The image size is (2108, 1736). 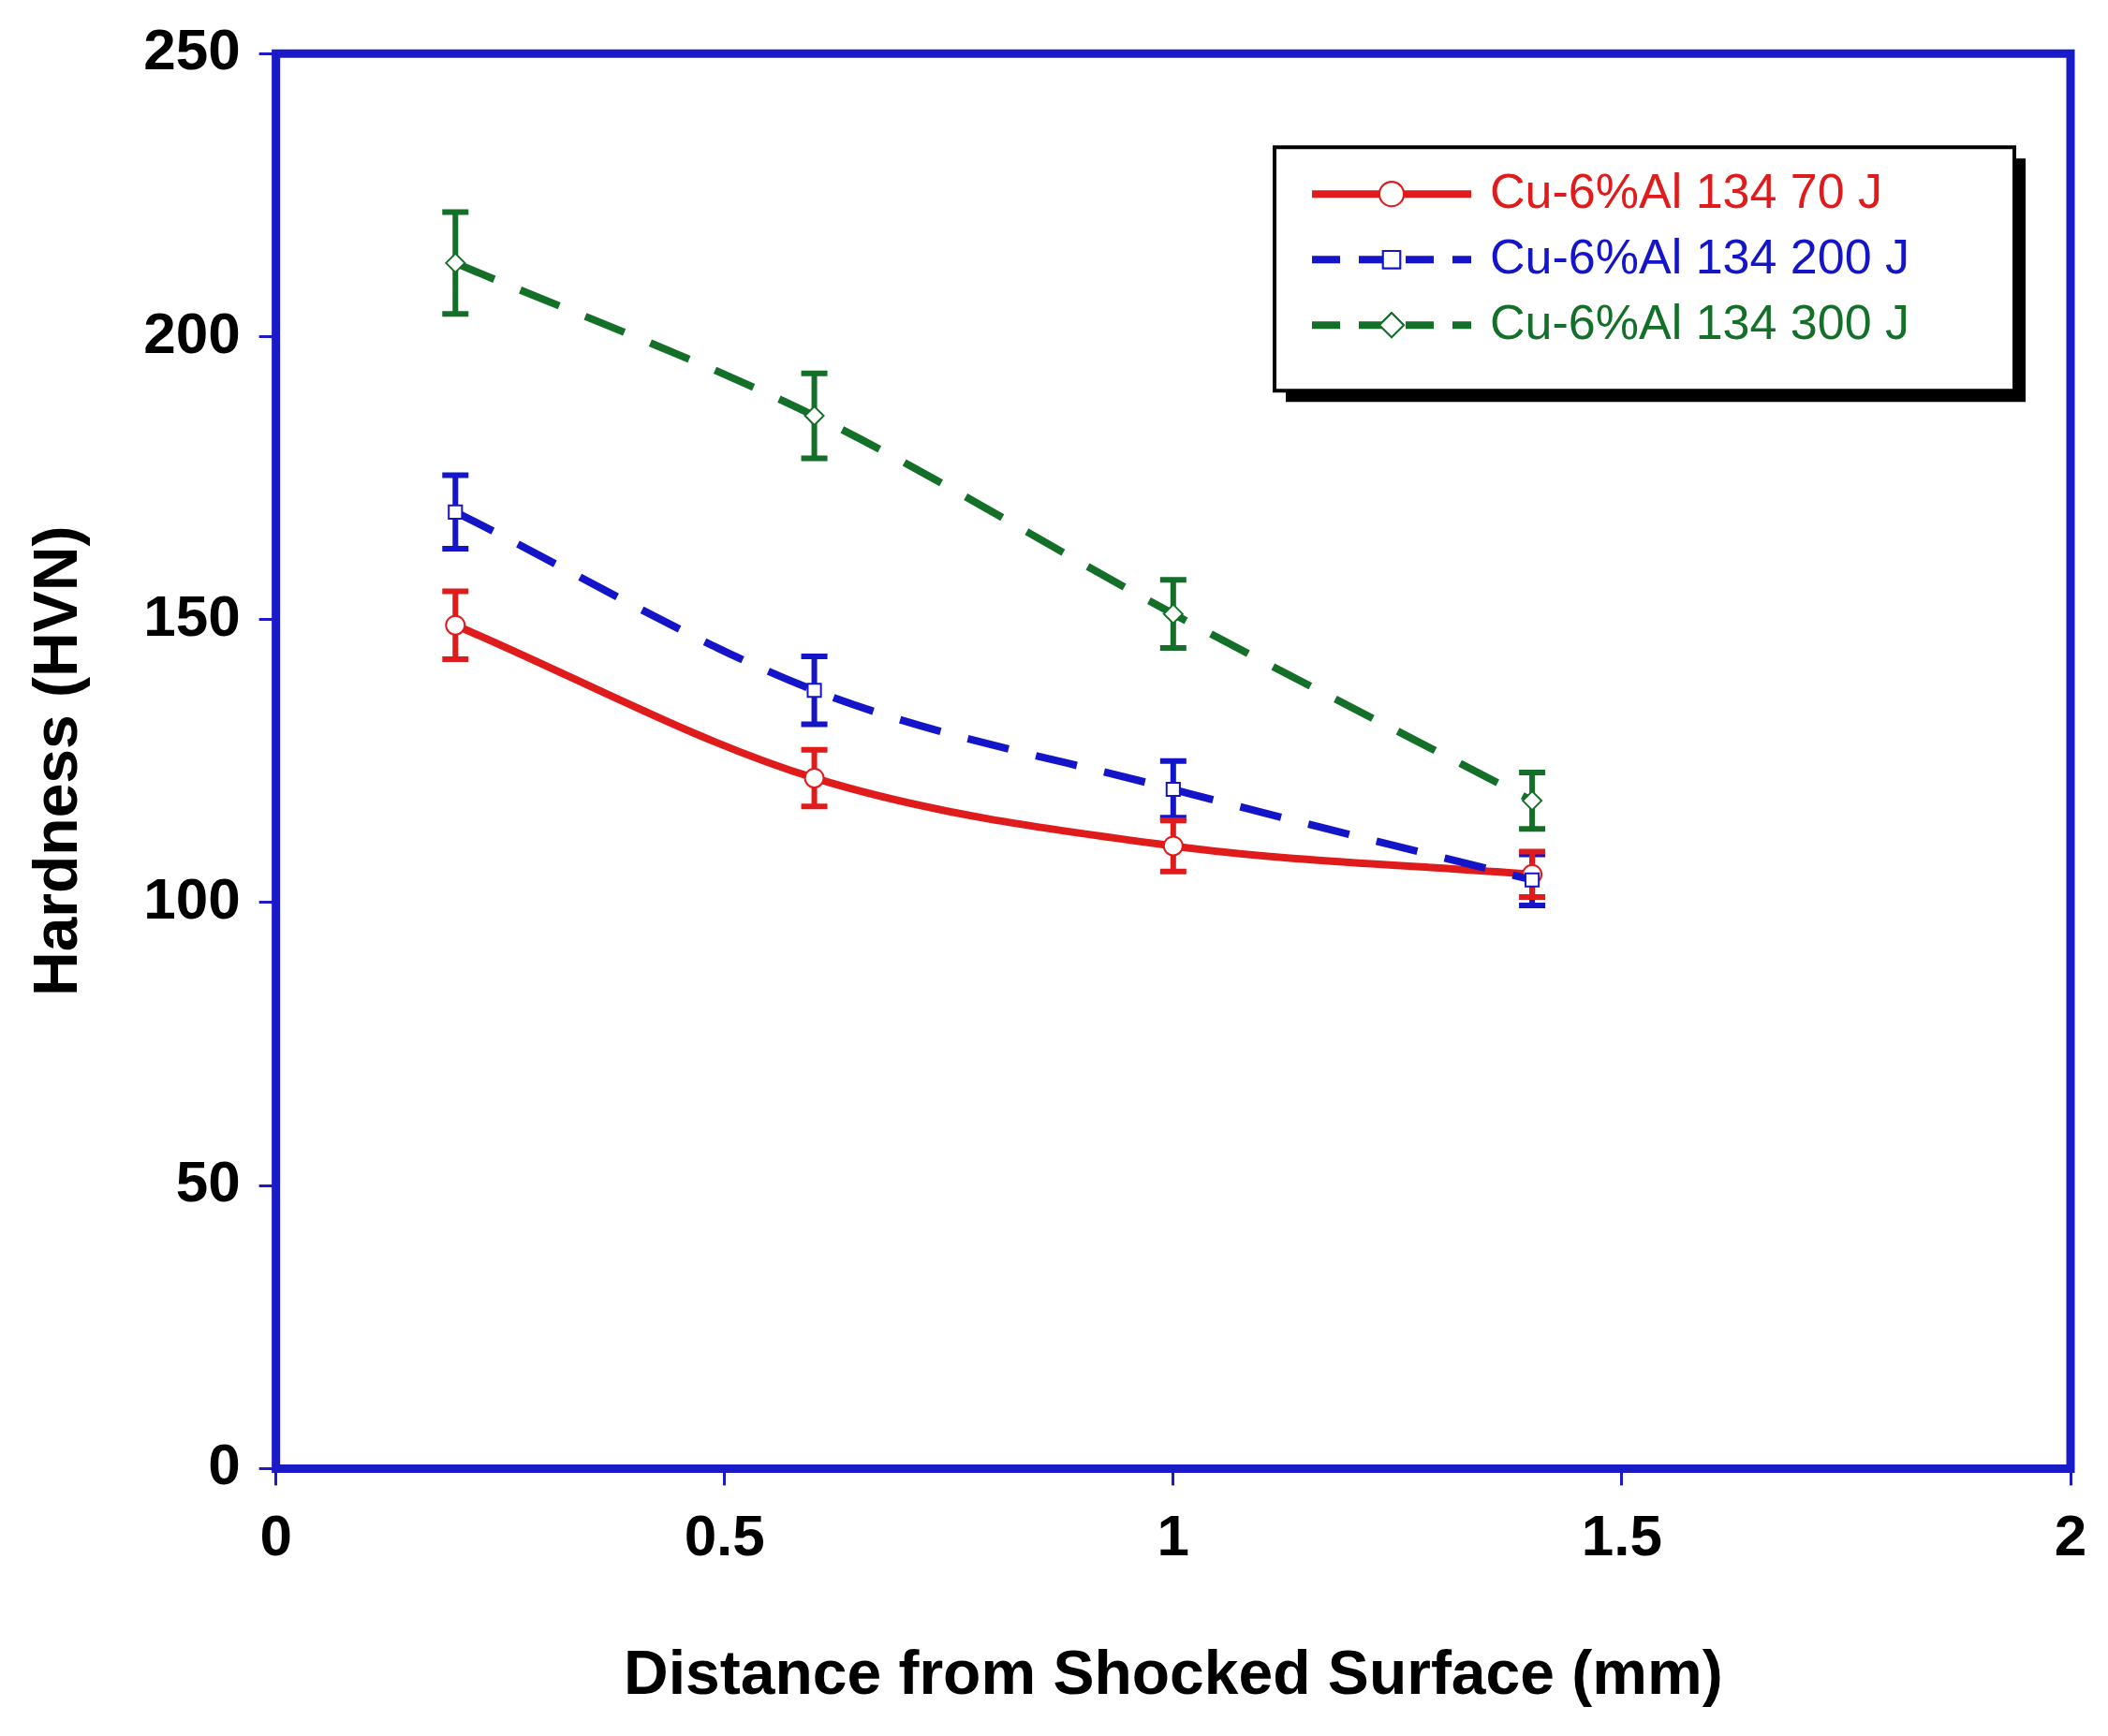 What do you see at coordinates (1622, 1535) in the screenshot?
I see `x-tick-label: 1.5` at bounding box center [1622, 1535].